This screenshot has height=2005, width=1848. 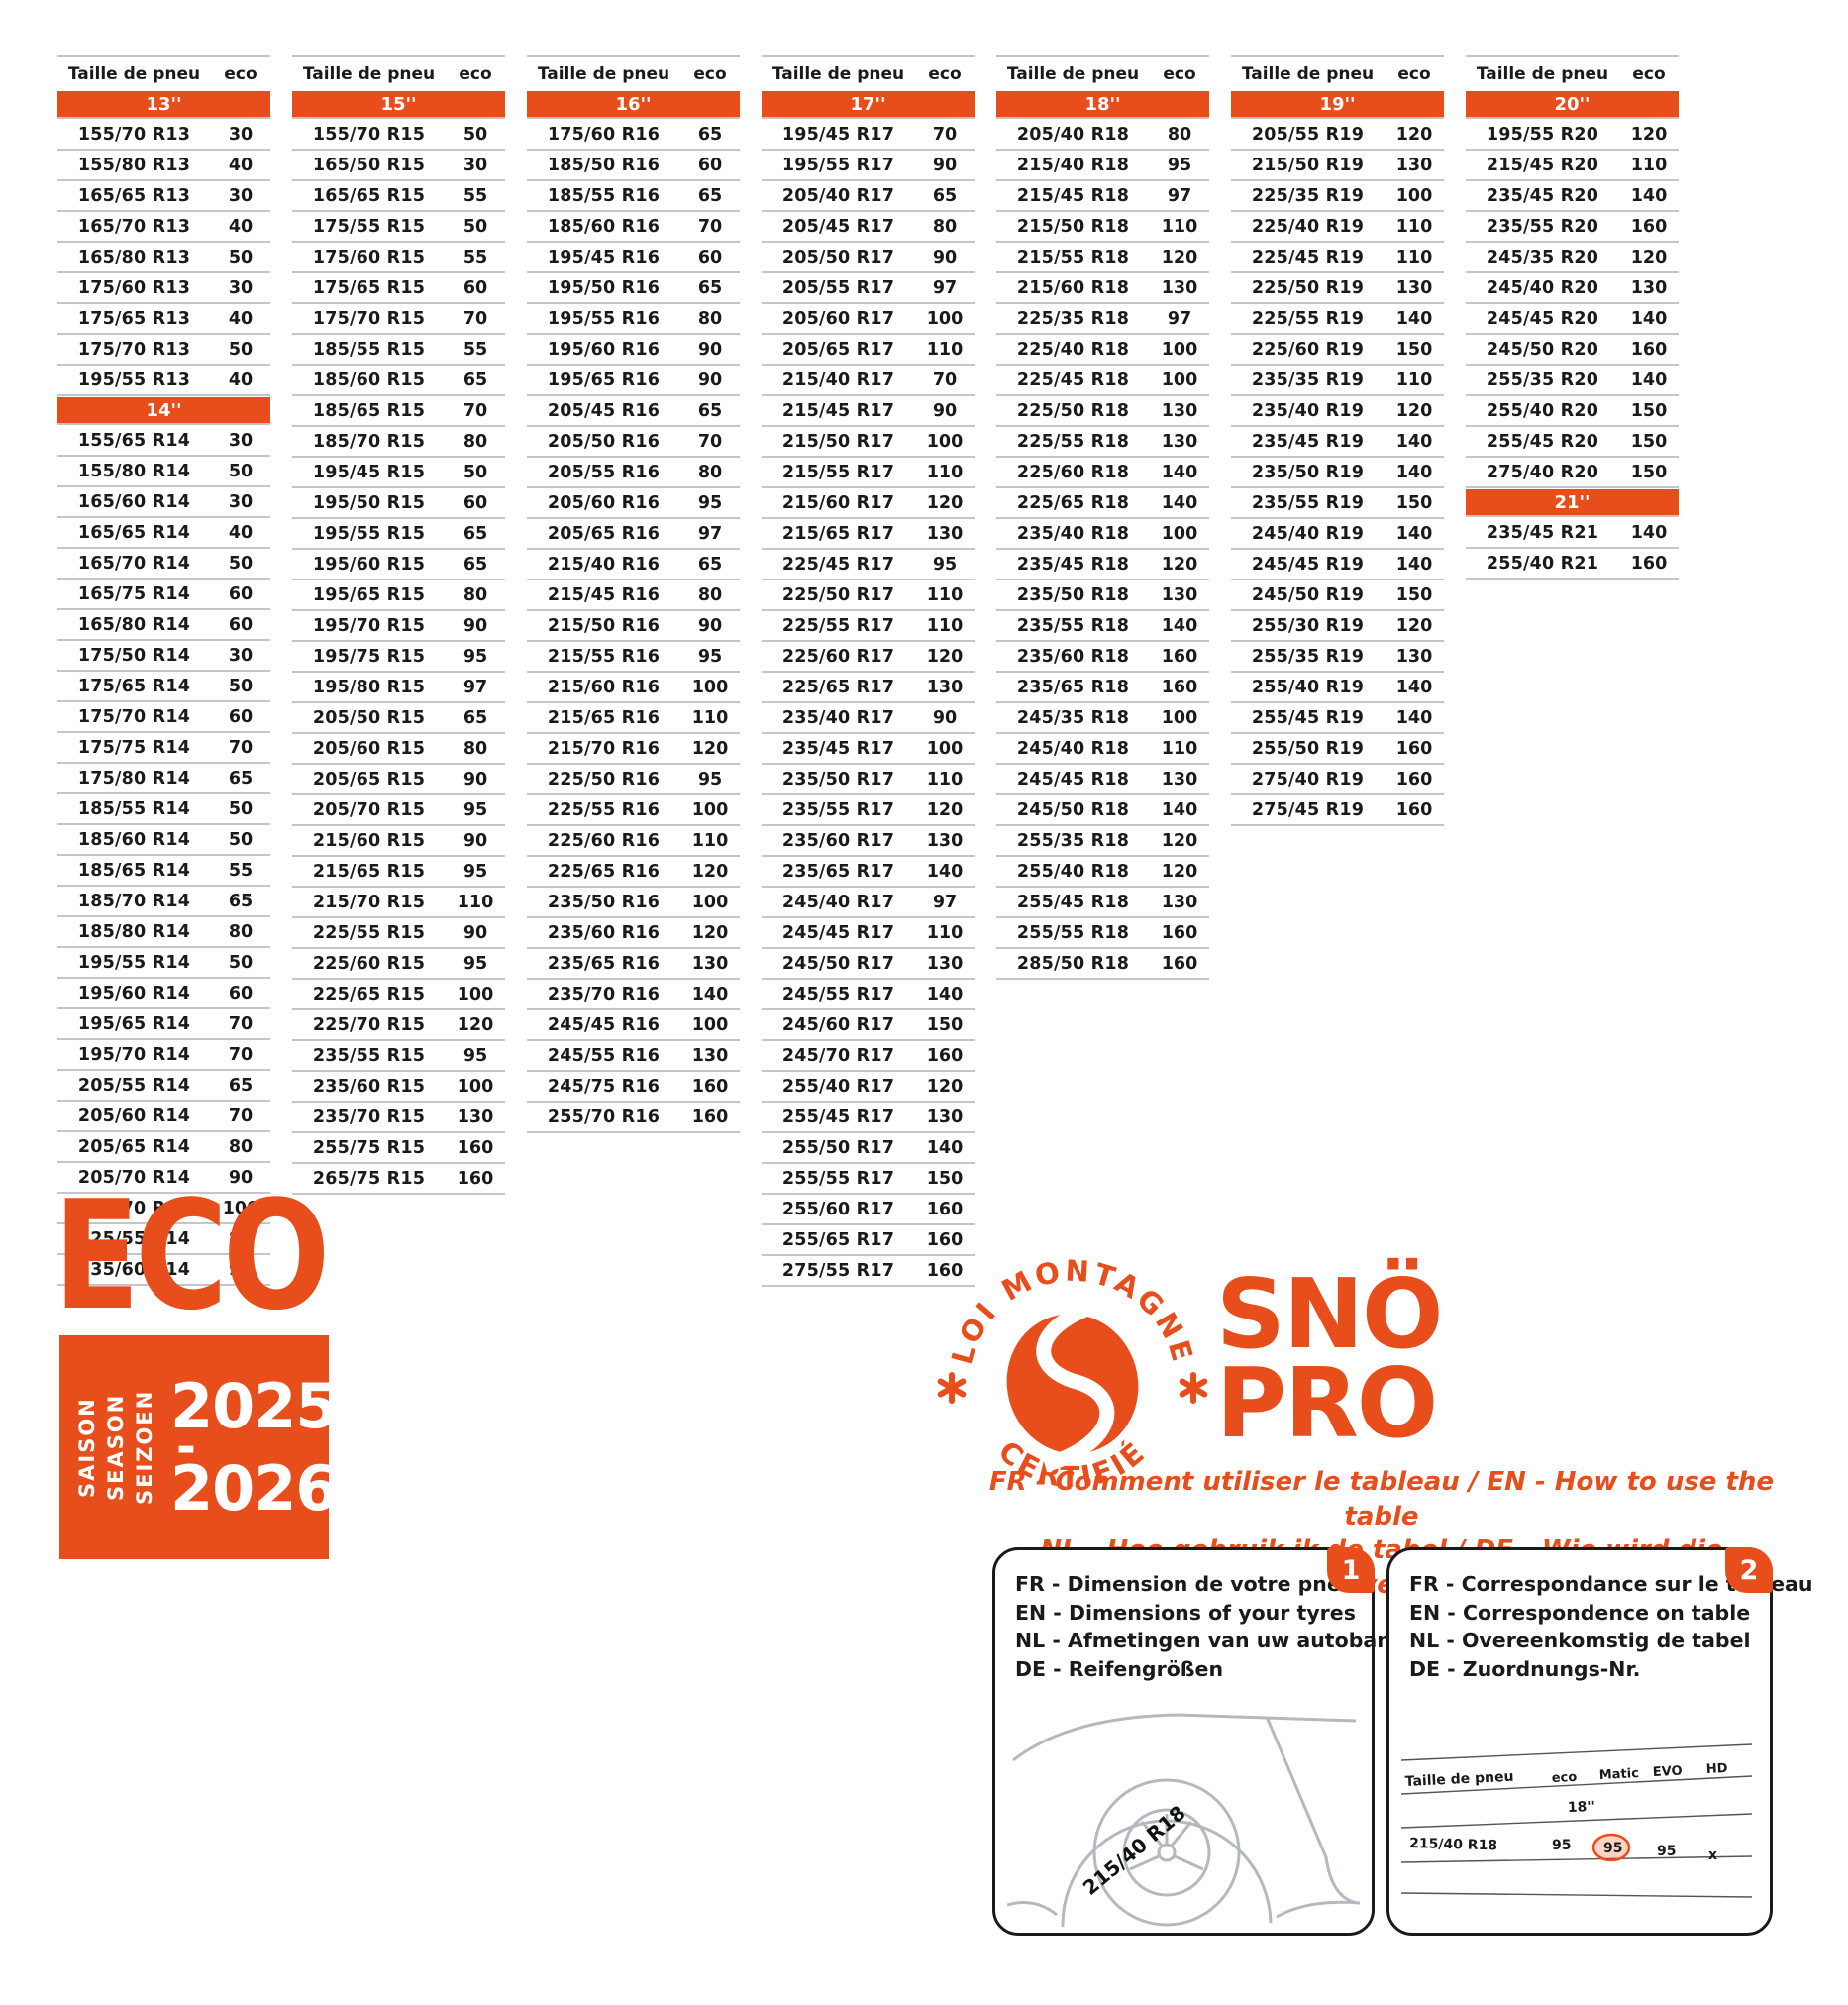 I want to click on tire-size-cell: 205/45 R16, so click(x=604, y=410).